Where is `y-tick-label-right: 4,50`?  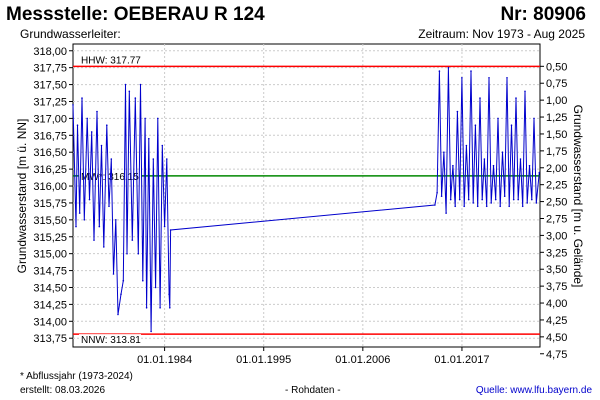 y-tick-label-right: 4,50 is located at coordinates (556, 338).